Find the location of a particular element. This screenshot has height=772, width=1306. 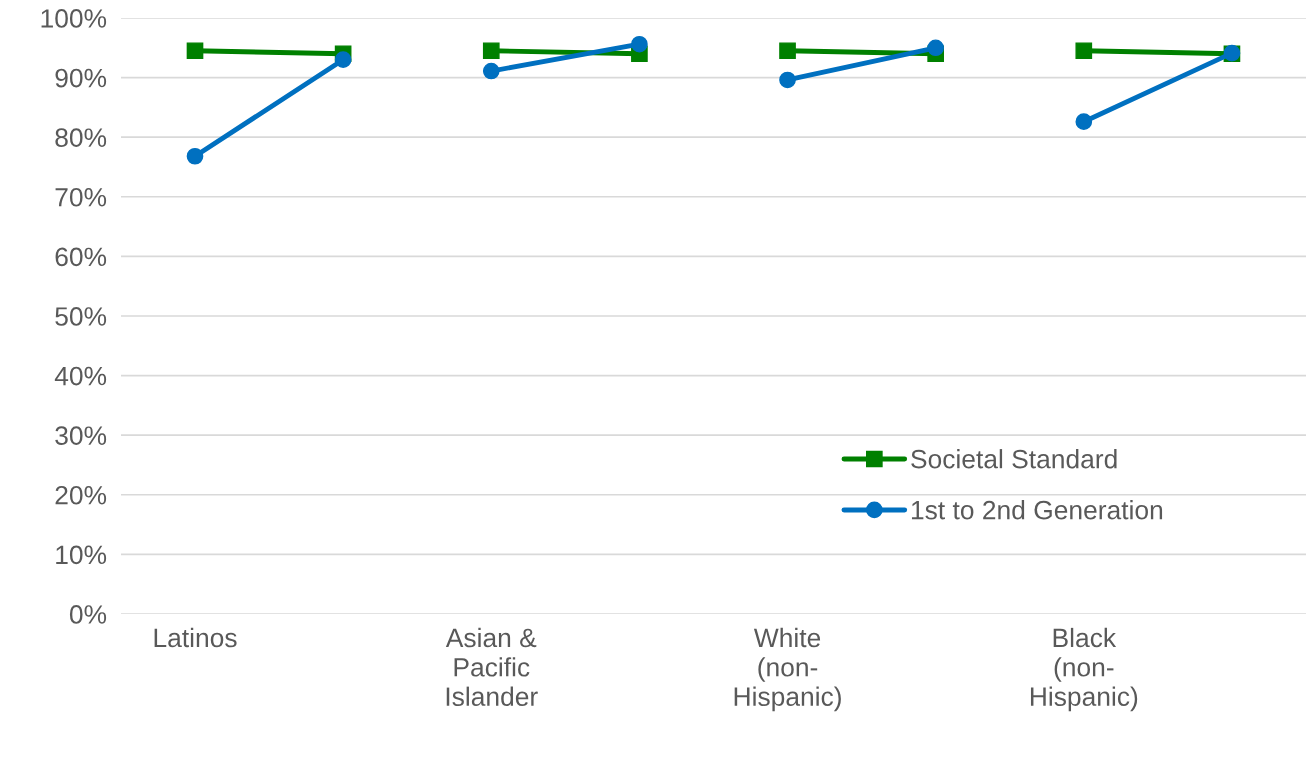

y-tick-label: 60% is located at coordinates (81, 257).